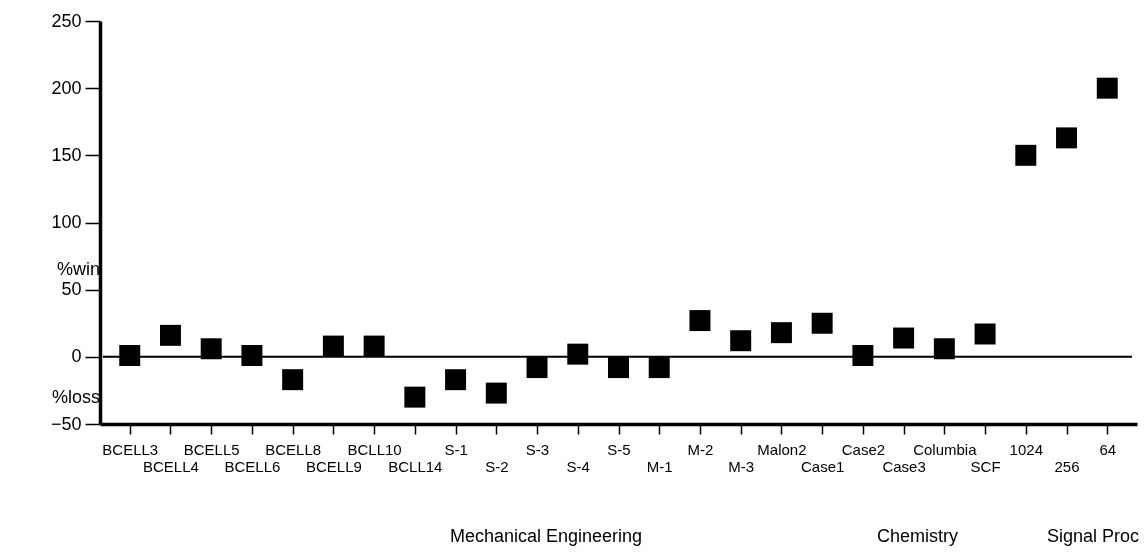 The image size is (1146, 552). I want to click on y-tick-label: 150, so click(66, 154).